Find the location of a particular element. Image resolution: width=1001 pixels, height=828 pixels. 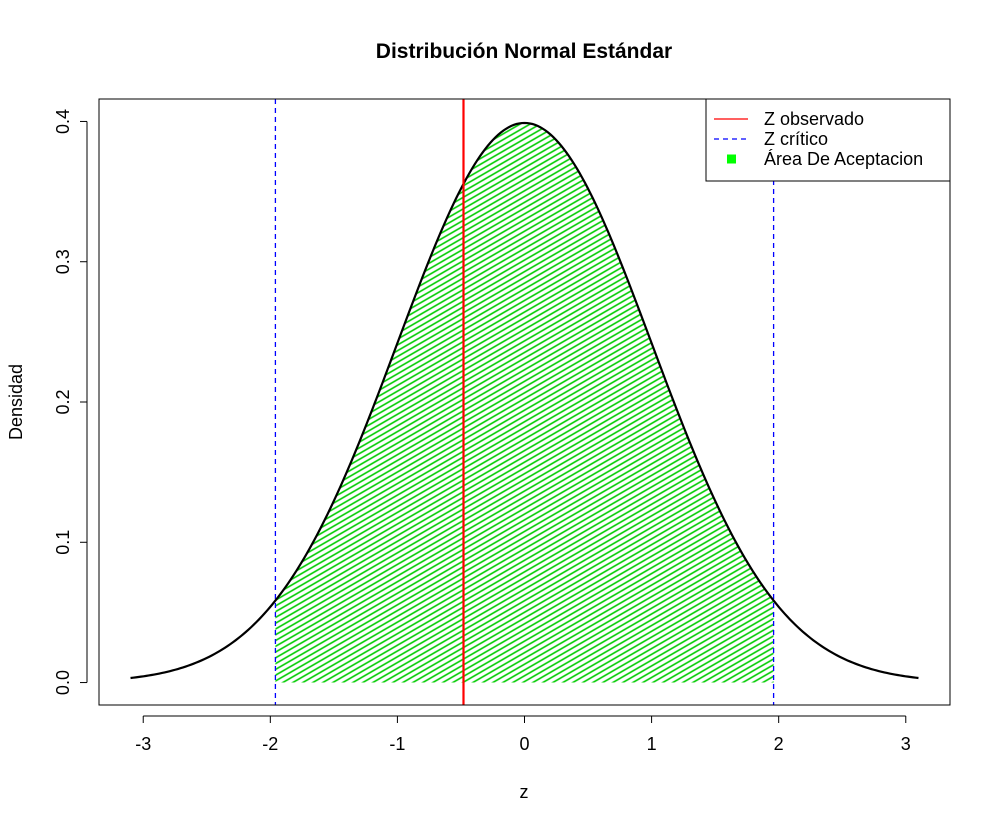

legend-label: Z crítico is located at coordinates (796, 139).